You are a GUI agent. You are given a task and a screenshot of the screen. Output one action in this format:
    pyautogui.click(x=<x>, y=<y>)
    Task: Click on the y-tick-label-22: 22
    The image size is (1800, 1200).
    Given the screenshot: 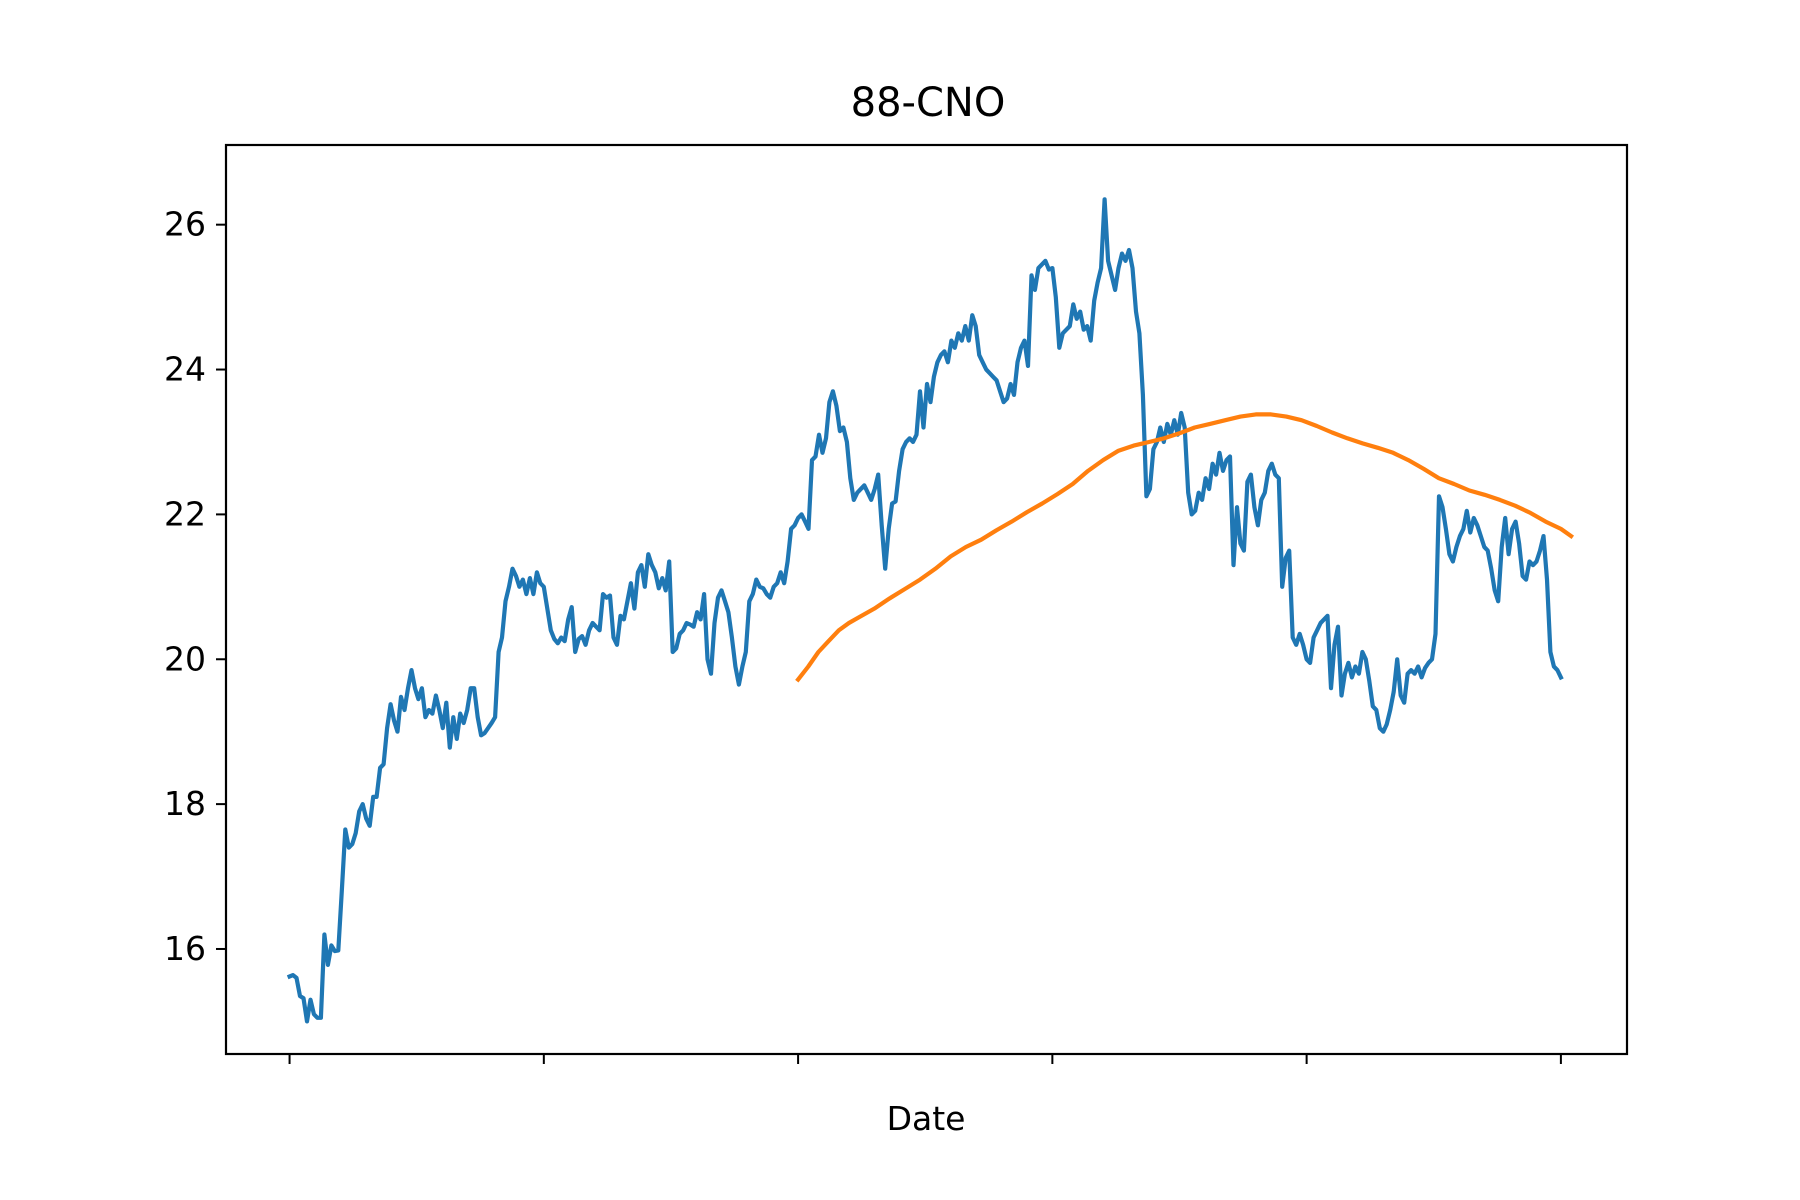 What is the action you would take?
    pyautogui.click(x=185, y=513)
    